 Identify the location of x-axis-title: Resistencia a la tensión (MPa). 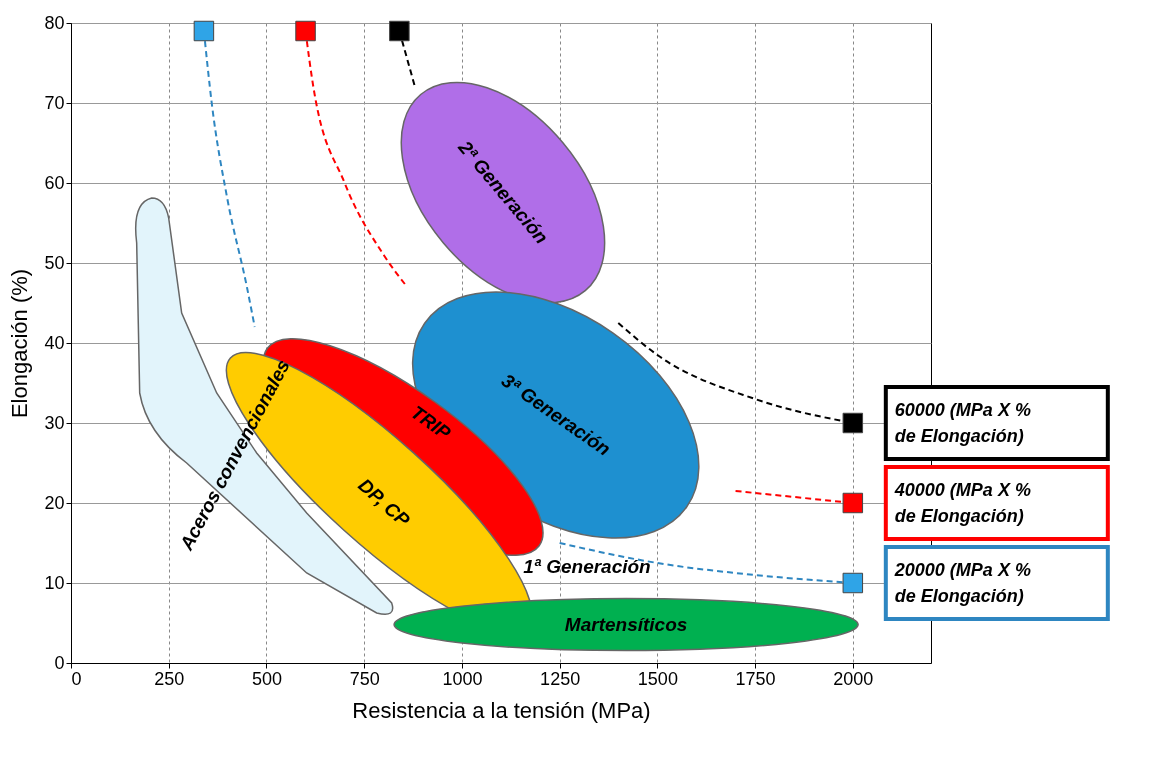
(501, 710).